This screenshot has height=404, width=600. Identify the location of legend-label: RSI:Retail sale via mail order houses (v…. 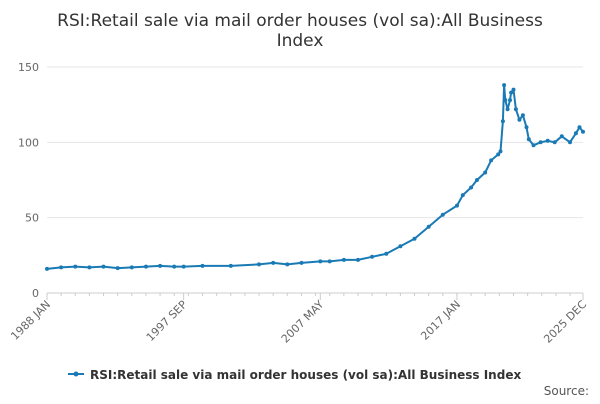
(305, 375).